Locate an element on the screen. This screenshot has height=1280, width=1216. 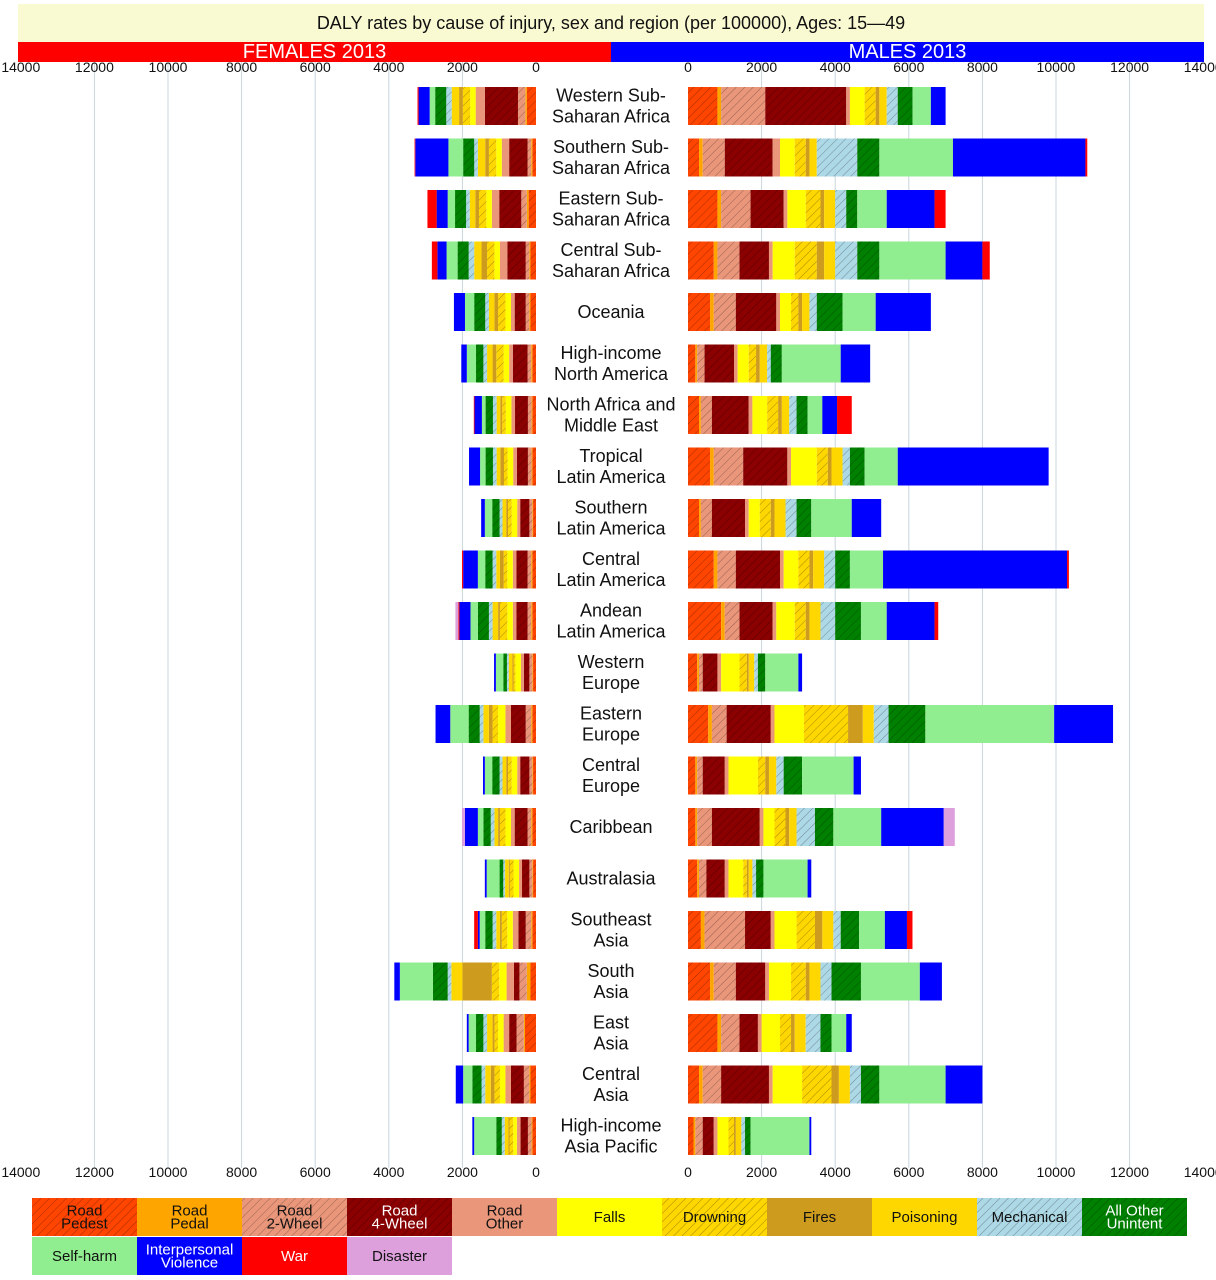
legend-label: Road Pedal is located at coordinates (189, 1218).